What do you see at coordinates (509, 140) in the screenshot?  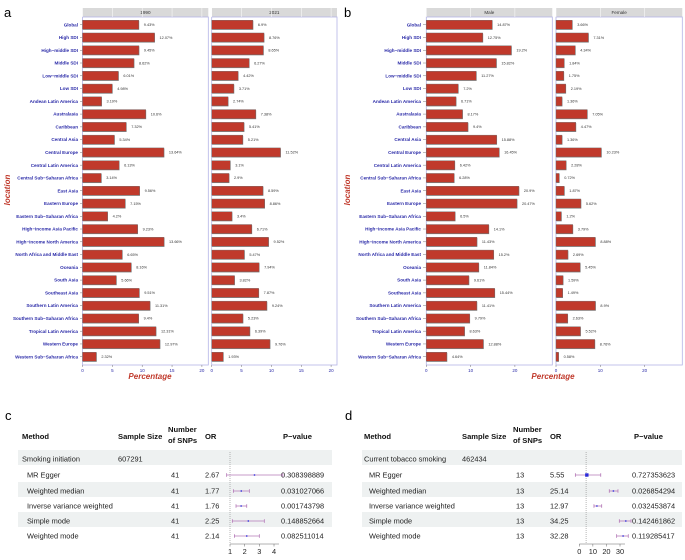 I see `value-label: 15.88%` at bounding box center [509, 140].